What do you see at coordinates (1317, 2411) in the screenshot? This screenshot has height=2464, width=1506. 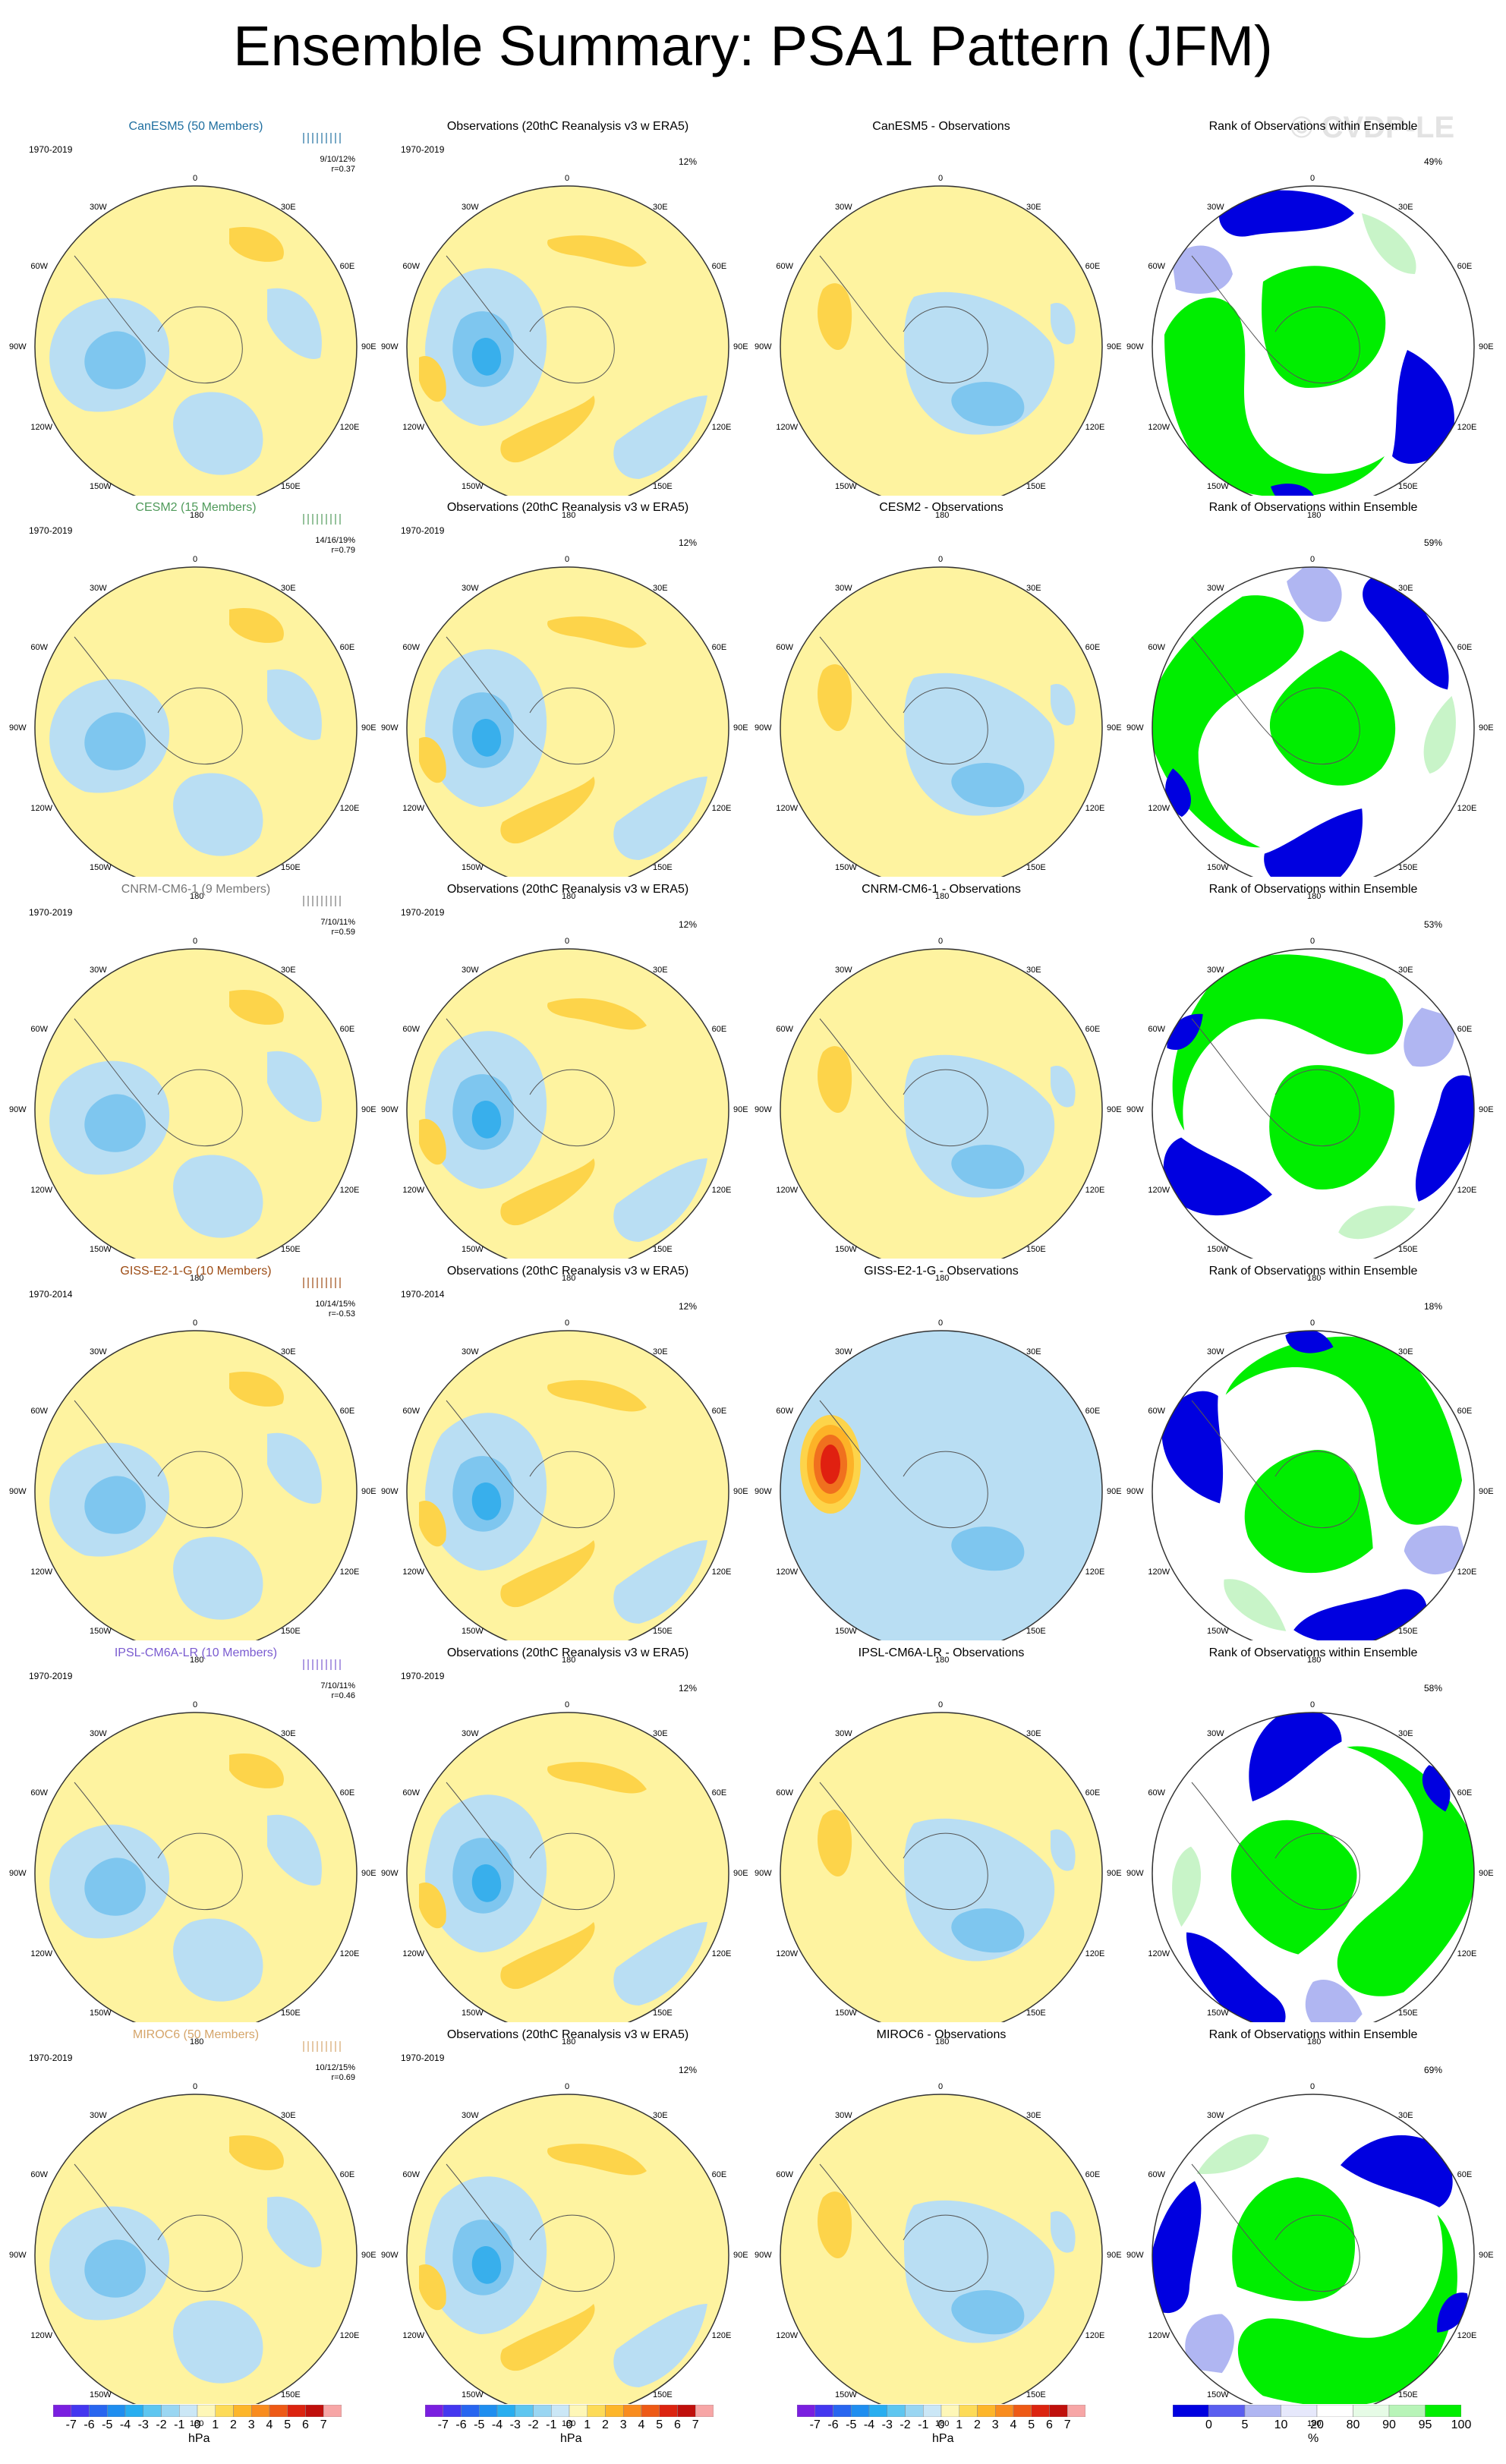 I see `colorbar-swatches` at bounding box center [1317, 2411].